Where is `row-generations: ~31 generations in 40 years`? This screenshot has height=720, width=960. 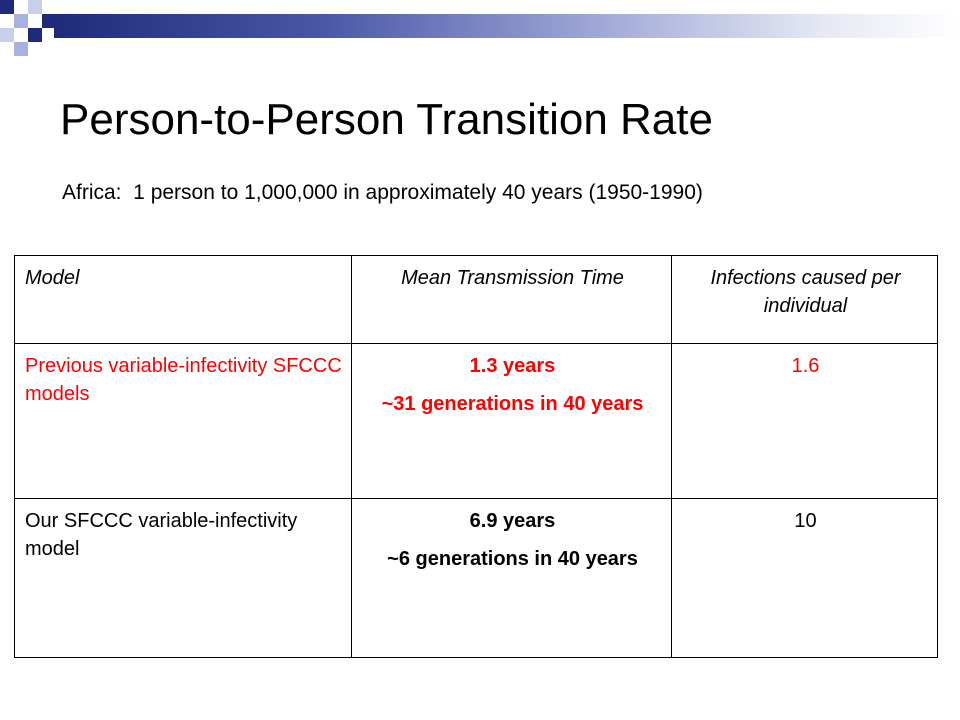 row-generations: ~31 generations in 40 years is located at coordinates (512, 404).